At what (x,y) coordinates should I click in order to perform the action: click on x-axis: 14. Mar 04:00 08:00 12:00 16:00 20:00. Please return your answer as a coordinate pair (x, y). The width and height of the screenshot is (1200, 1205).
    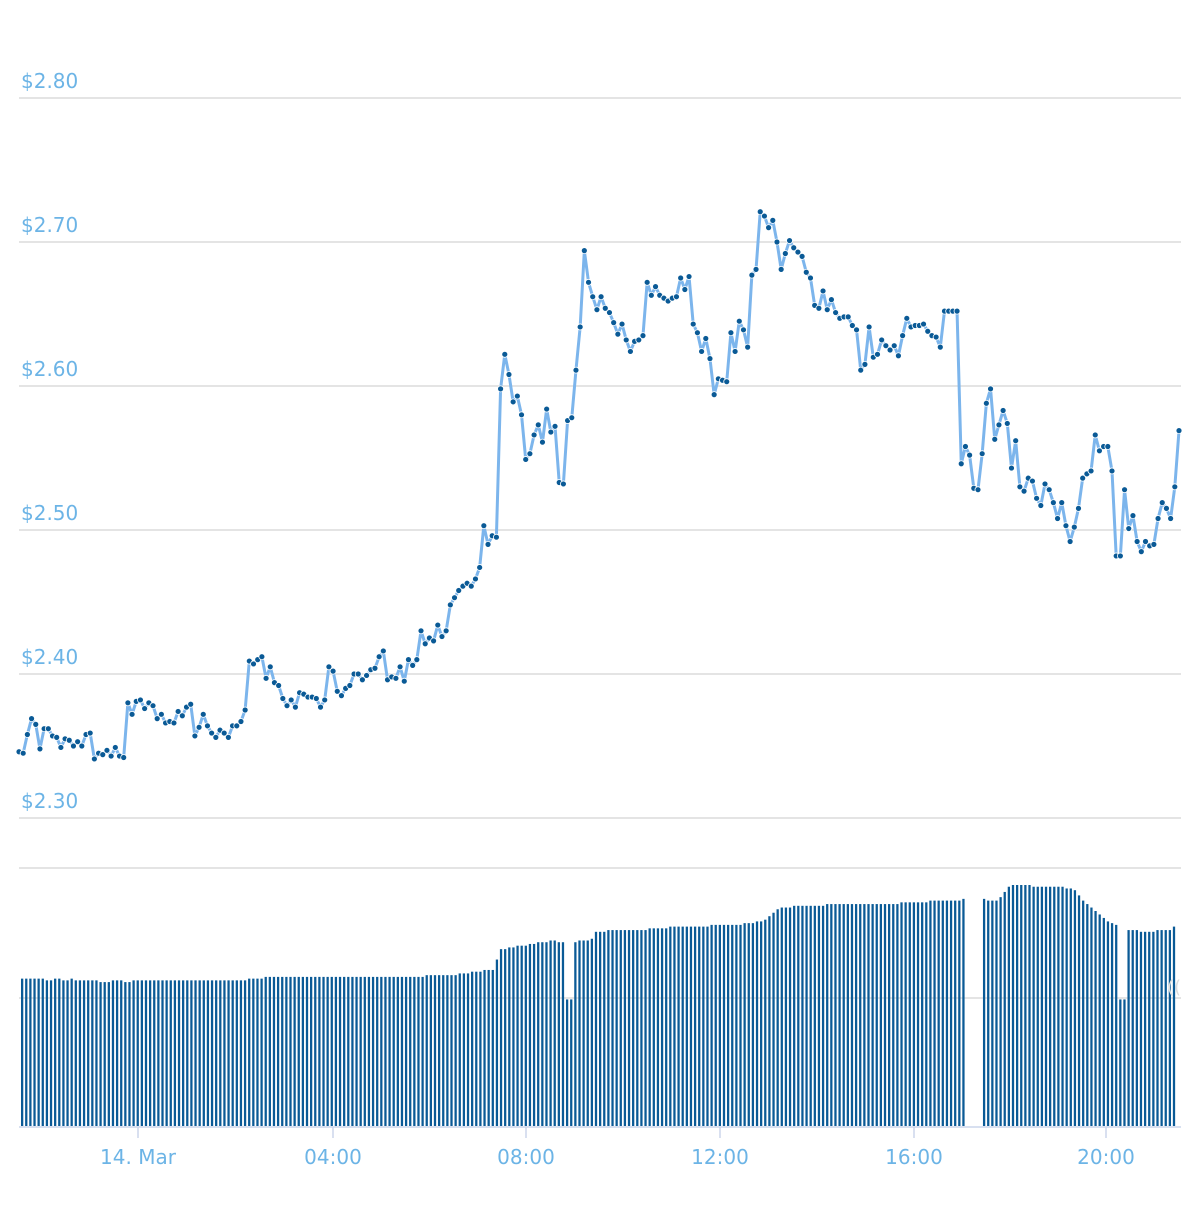
    Looking at the image, I should click on (600, 1147).